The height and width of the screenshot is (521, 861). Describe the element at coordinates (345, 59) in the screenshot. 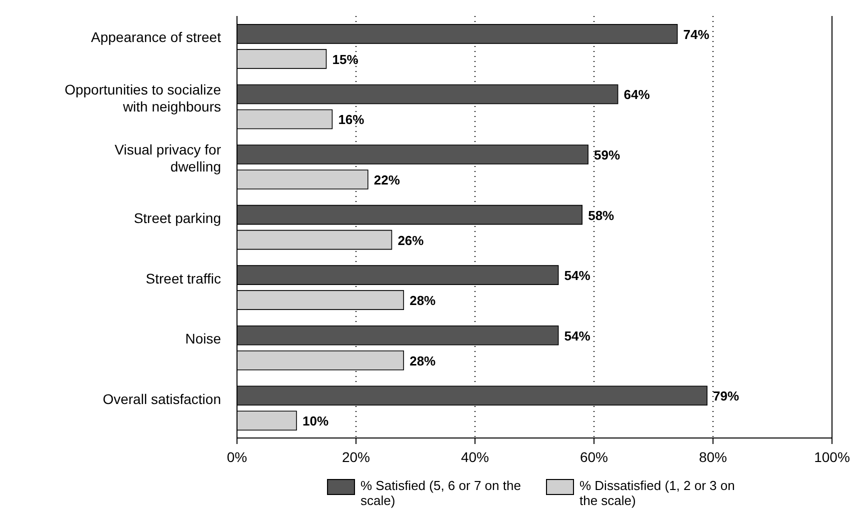

I see `data-label: 15%` at that location.